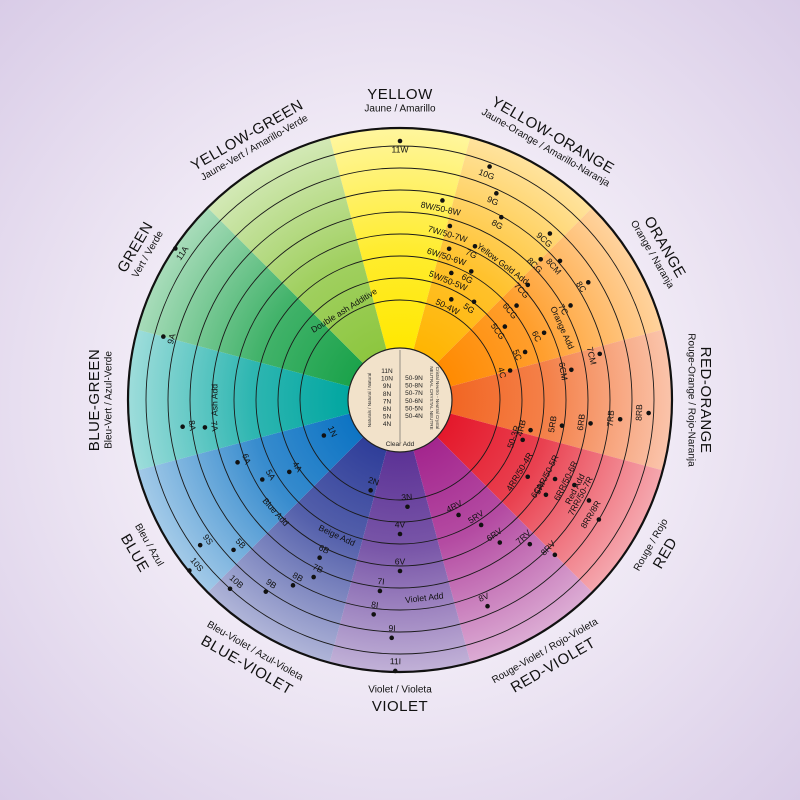  What do you see at coordinates (271, 475) in the screenshot?
I see `shade-code: 5A` at bounding box center [271, 475].